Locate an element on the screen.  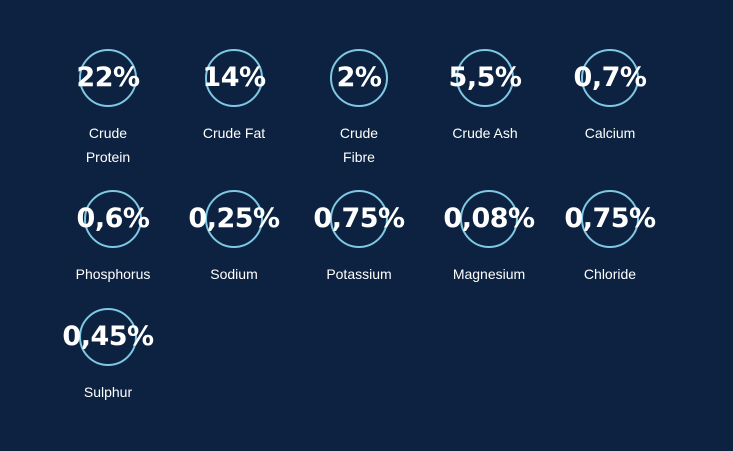
stat-label: Sodium is located at coordinates (234, 274).